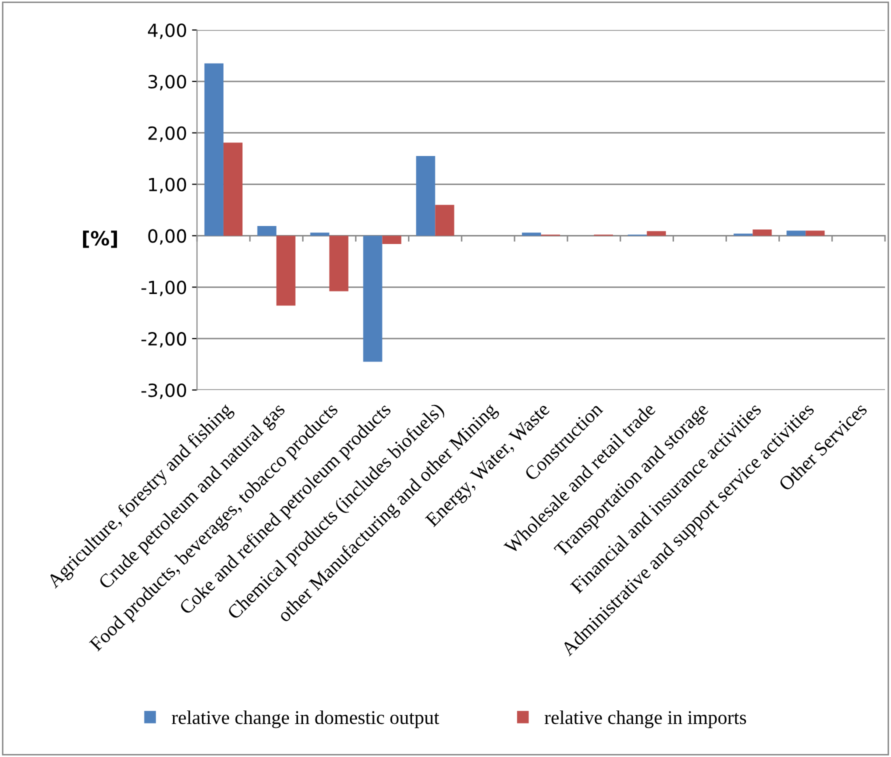 This screenshot has height=757, width=891. What do you see at coordinates (167, 82) in the screenshot?
I see `y-tick-label: 3,00` at bounding box center [167, 82].